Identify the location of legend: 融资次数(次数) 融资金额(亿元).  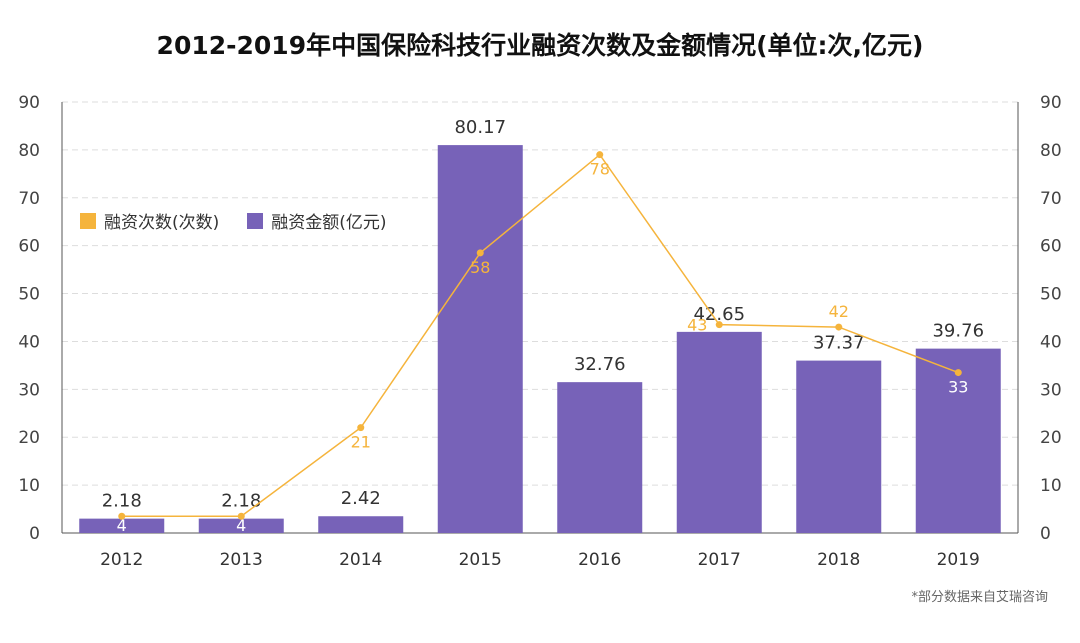
(233, 220).